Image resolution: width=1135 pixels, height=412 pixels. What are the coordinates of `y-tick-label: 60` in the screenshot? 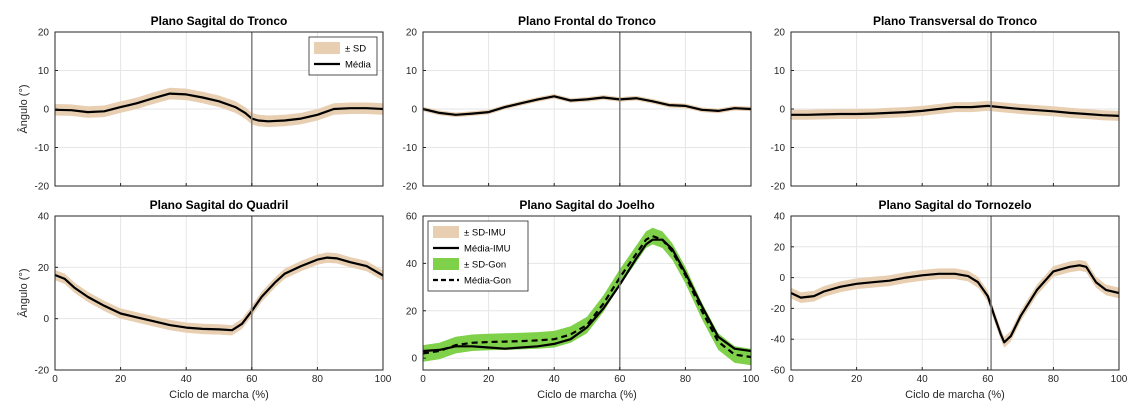 It's located at (412, 217).